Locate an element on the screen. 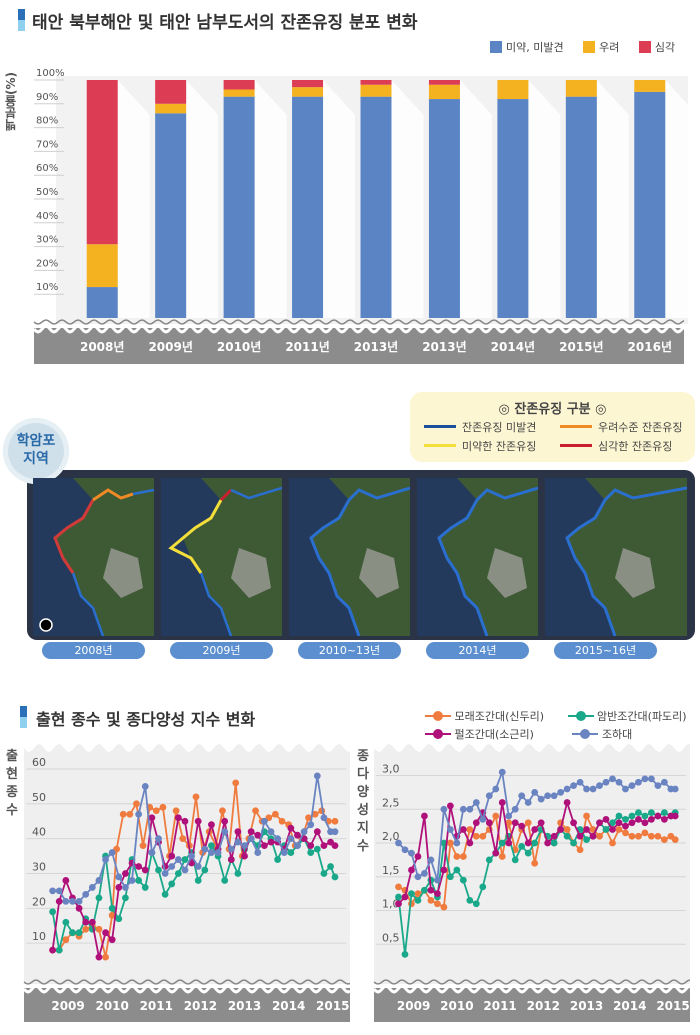  bar-chart-title: 태안 북부해안 및 태안 남부도서의 잔존유징 분포 변화 is located at coordinates (225, 23).